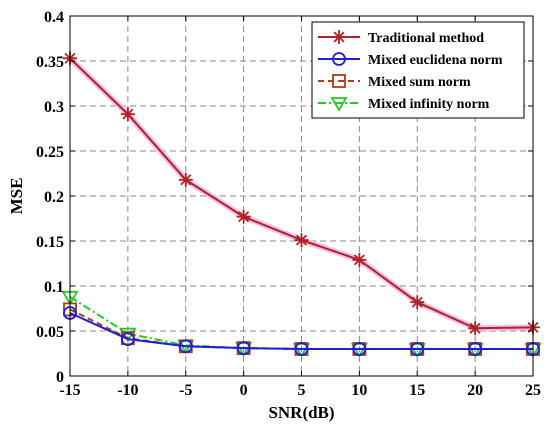  I want to click on y-tick-label: 0.15, so click(50, 242).